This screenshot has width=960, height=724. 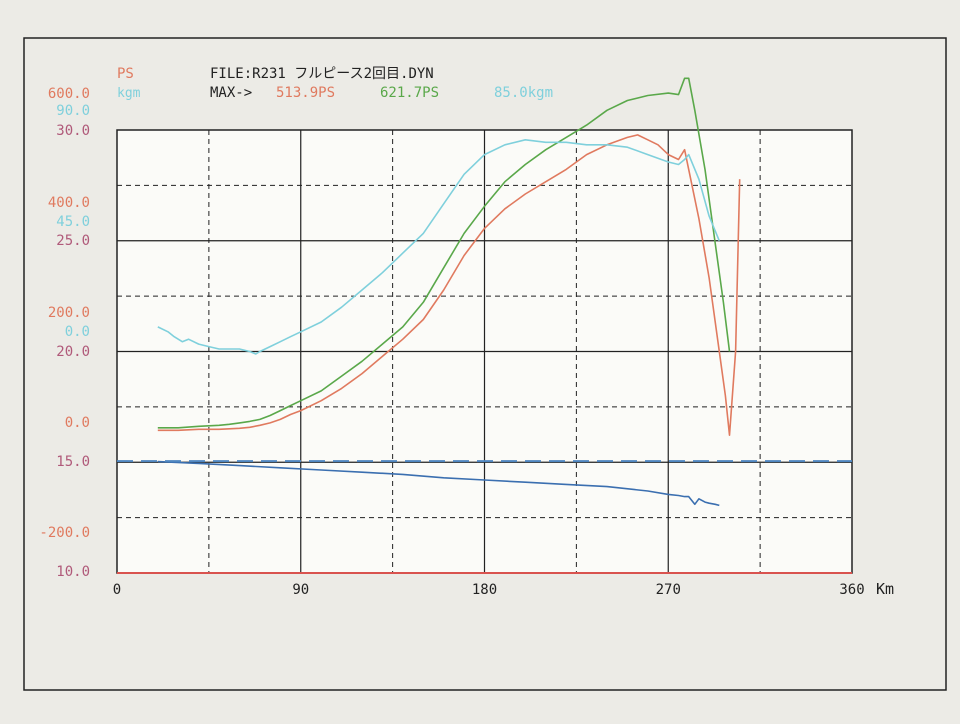 What do you see at coordinates (129, 93) in the screenshot?
I see `kgm-unit-label: kgm` at bounding box center [129, 93].